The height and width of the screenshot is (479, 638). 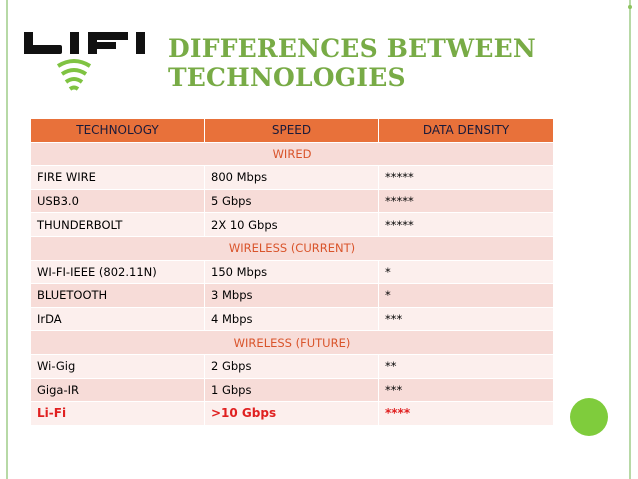 I want to click on table-header-row: TECHNOLOGY SPEED DATA DENSITY, so click(x=292, y=130).